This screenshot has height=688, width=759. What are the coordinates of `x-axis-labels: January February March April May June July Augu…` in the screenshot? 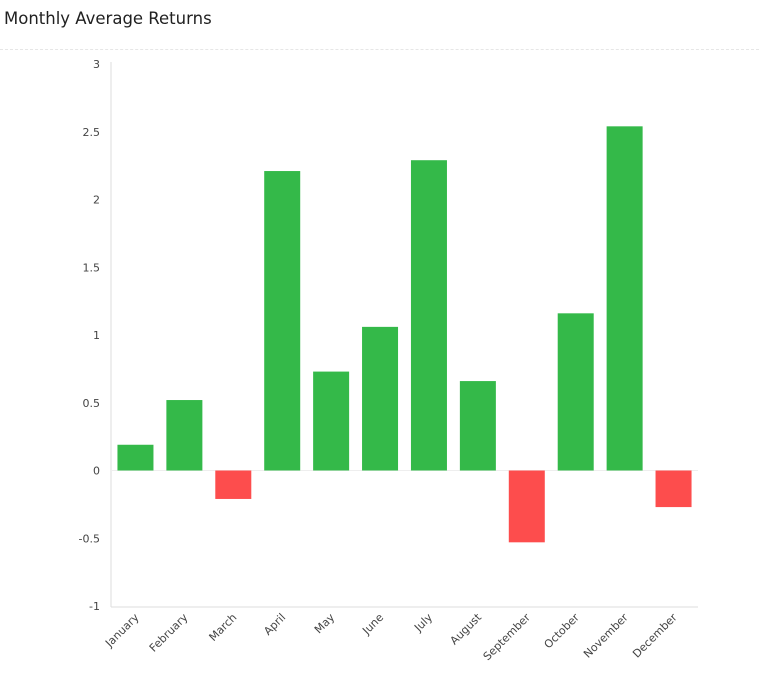 It's located at (391, 636).